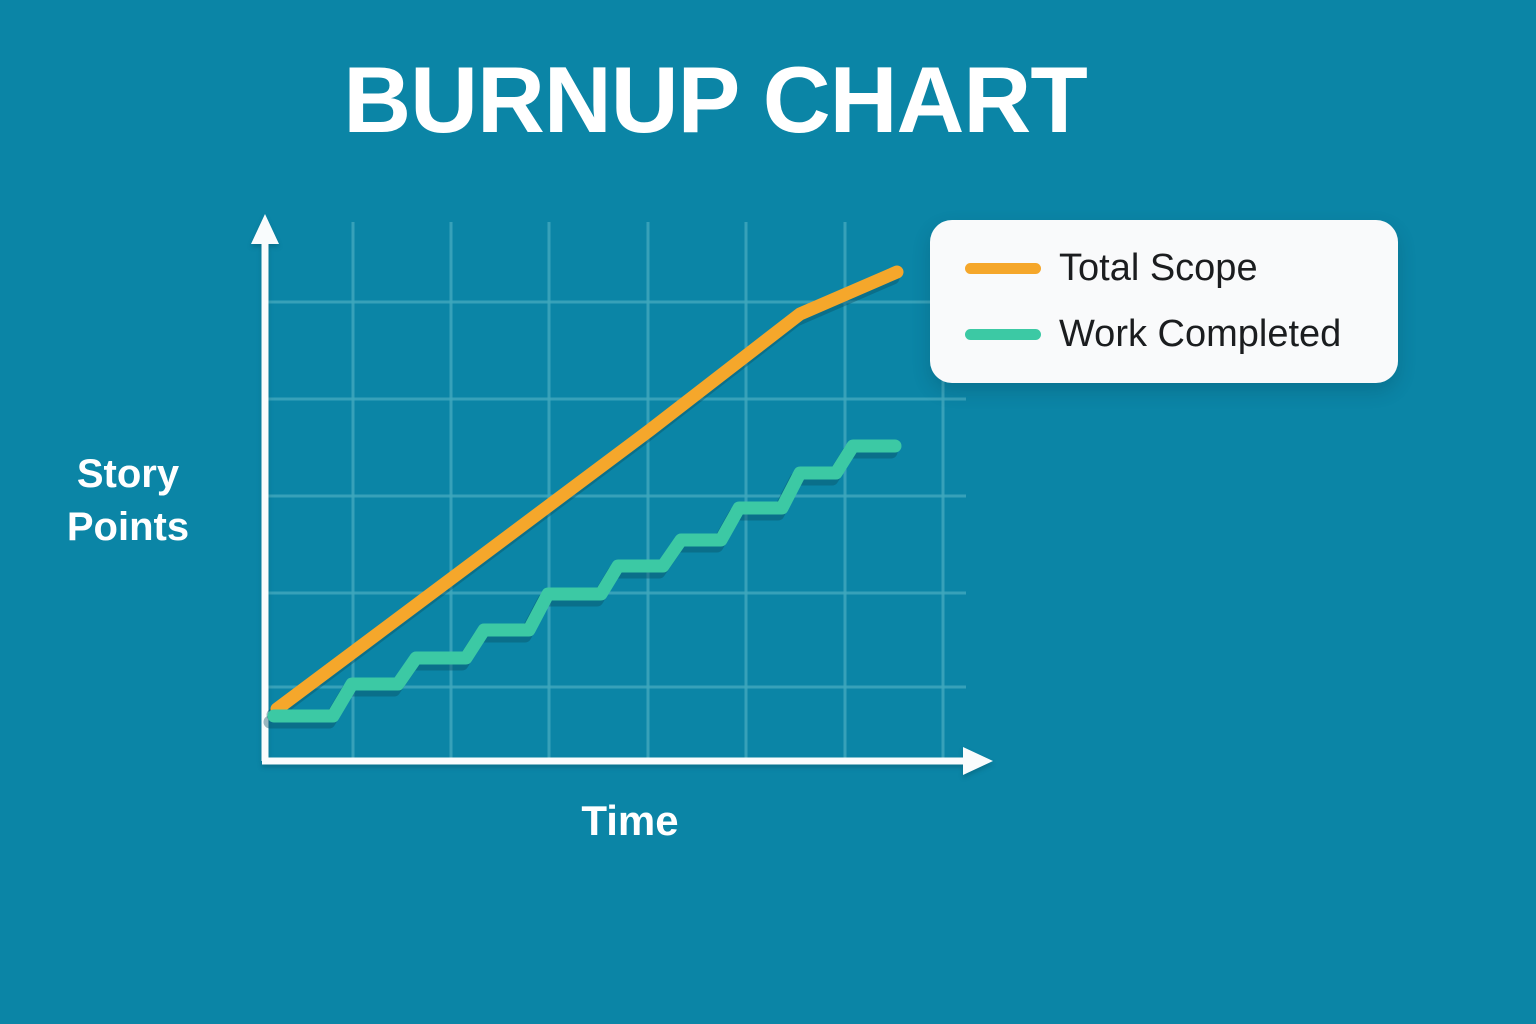 Image resolution: width=1536 pixels, height=1024 pixels. I want to click on legend-item-work-completed: Work Completed, so click(1181, 335).